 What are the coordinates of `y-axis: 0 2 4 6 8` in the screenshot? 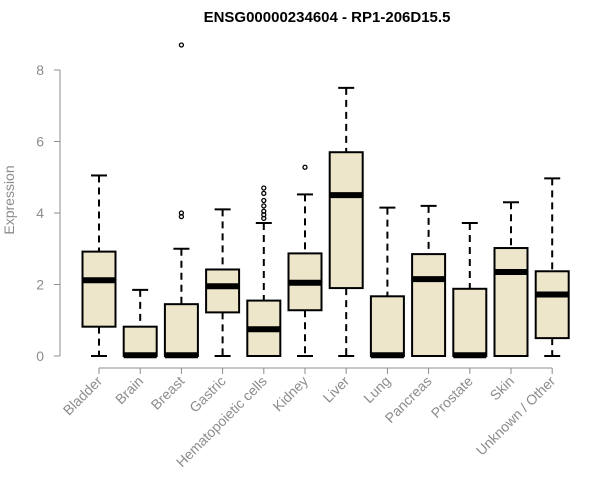 It's located at (48, 213).